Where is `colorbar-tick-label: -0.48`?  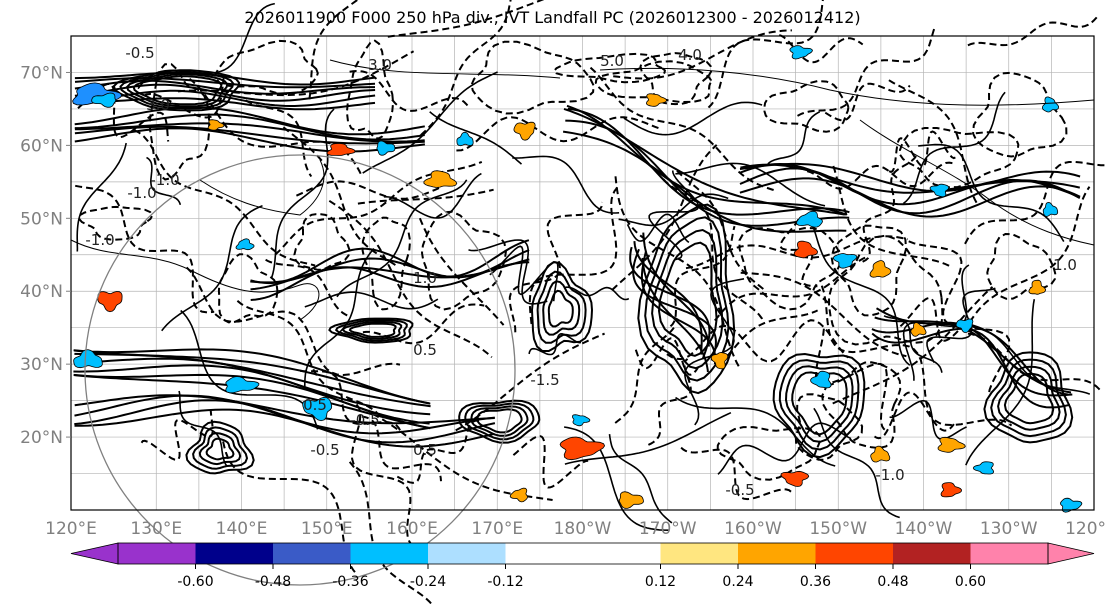
colorbar-tick-label: -0.48 is located at coordinates (273, 582).